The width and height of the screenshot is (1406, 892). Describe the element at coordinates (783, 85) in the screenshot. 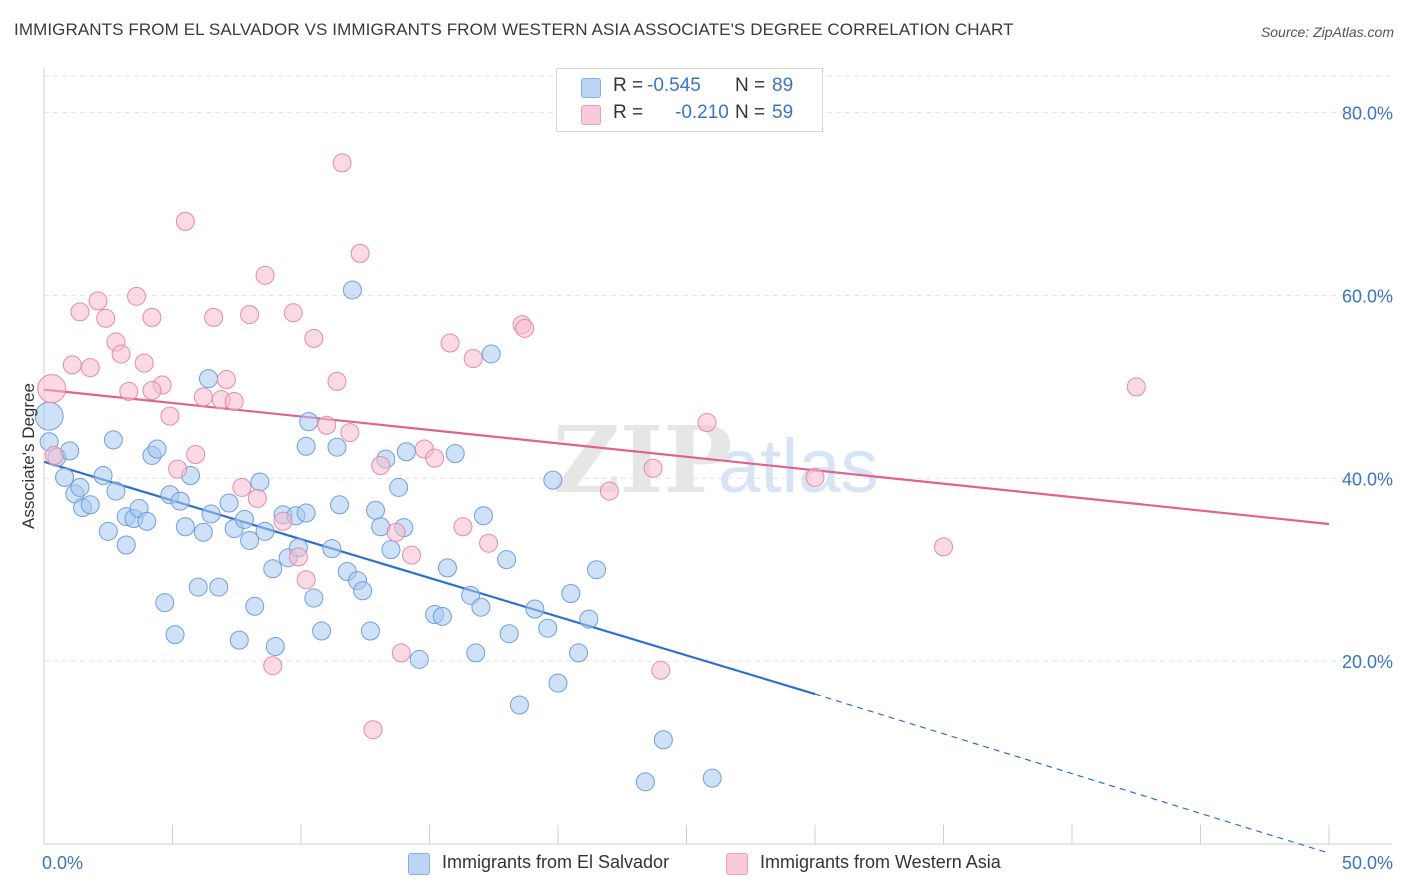

I see `legend-n-value: 89` at that location.